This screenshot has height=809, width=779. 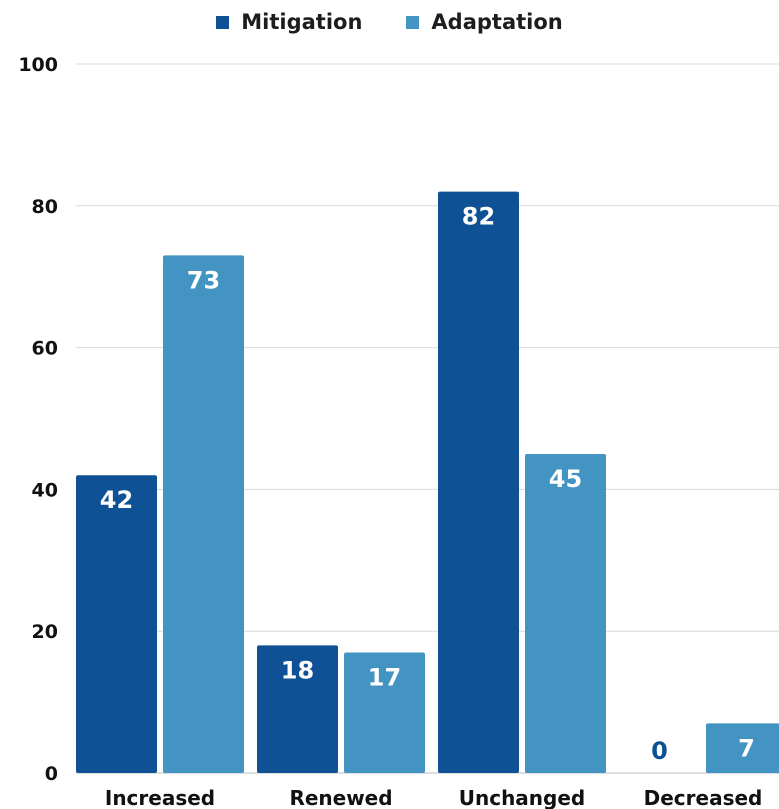 What do you see at coordinates (384, 677) in the screenshot?
I see `bar-label-adaptation-renewed: 17` at bounding box center [384, 677].